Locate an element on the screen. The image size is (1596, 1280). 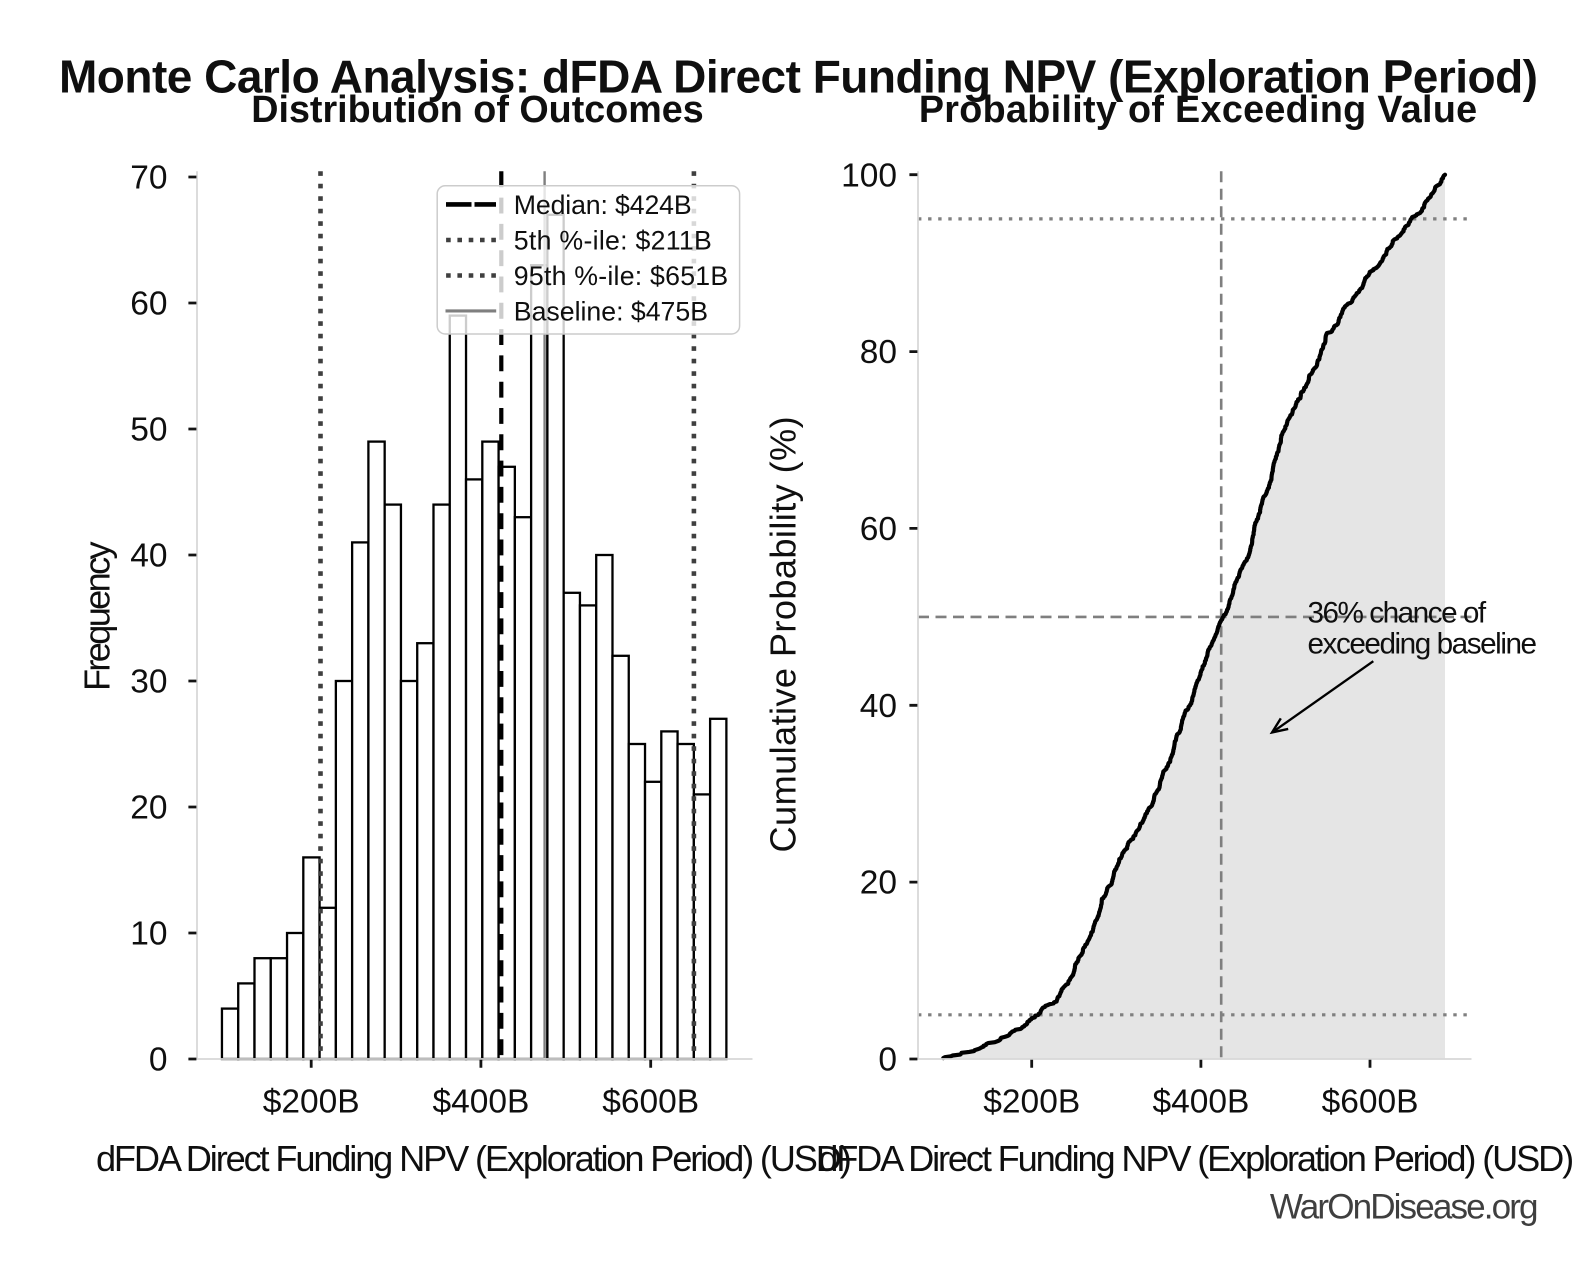
svg-text: 50 is located at coordinates (148, 430).